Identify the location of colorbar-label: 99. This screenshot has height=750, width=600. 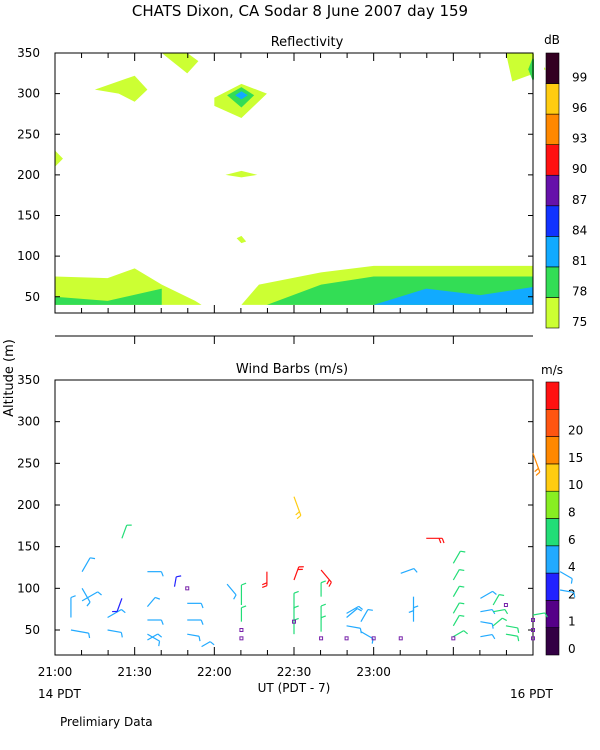
(579, 78).